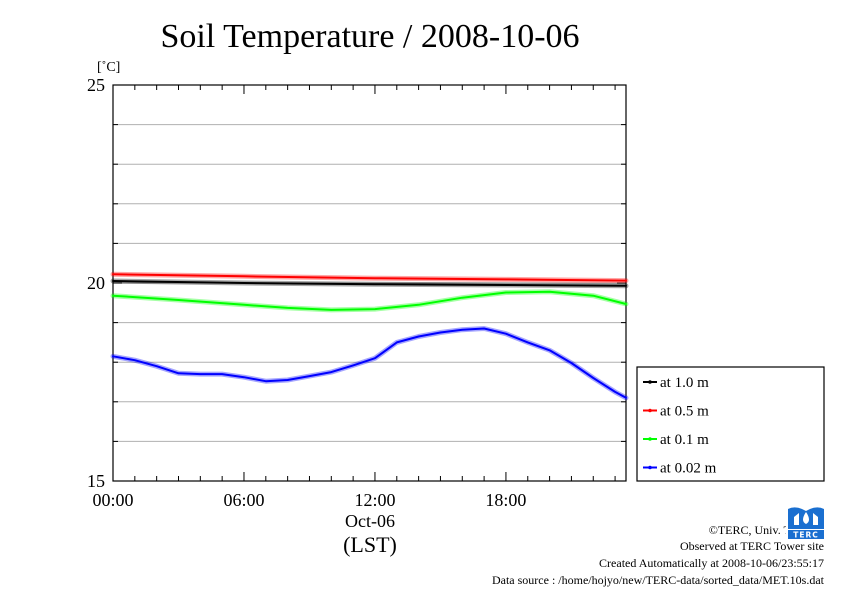 The height and width of the screenshot is (595, 842). What do you see at coordinates (112, 500) in the screenshot?
I see `x-tick-label: 00:00` at bounding box center [112, 500].